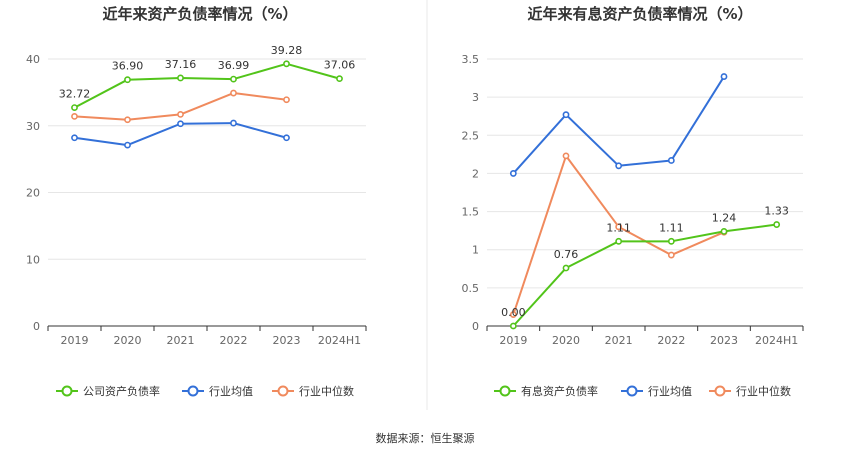 This screenshot has height=459, width=850. Describe the element at coordinates (776, 211) in the screenshot. I see `data-label: 1.33` at that location.